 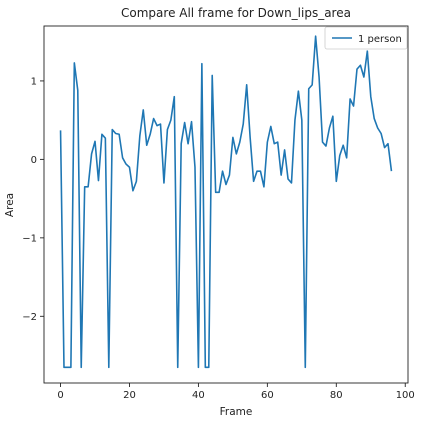 I want to click on legend-box, so click(x=366, y=38).